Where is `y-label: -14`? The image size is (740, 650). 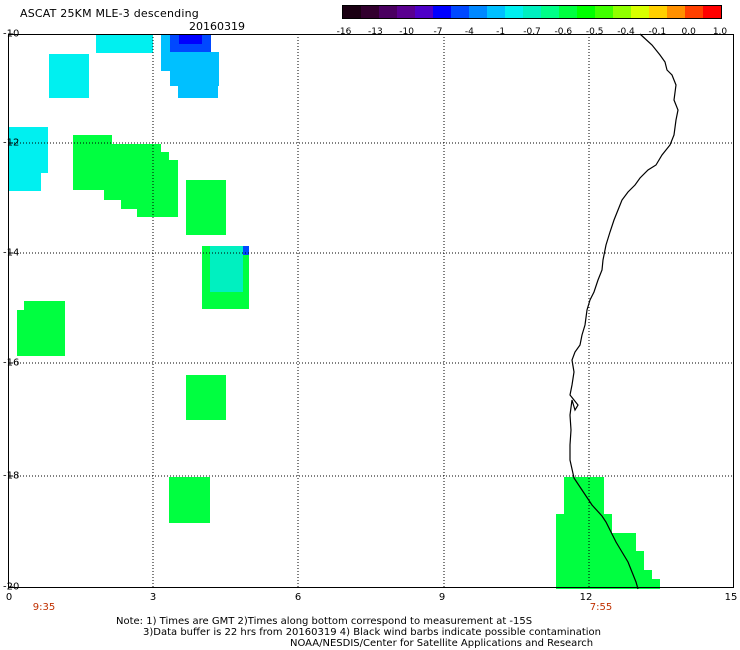
y-label: -14 is located at coordinates (11, 253).